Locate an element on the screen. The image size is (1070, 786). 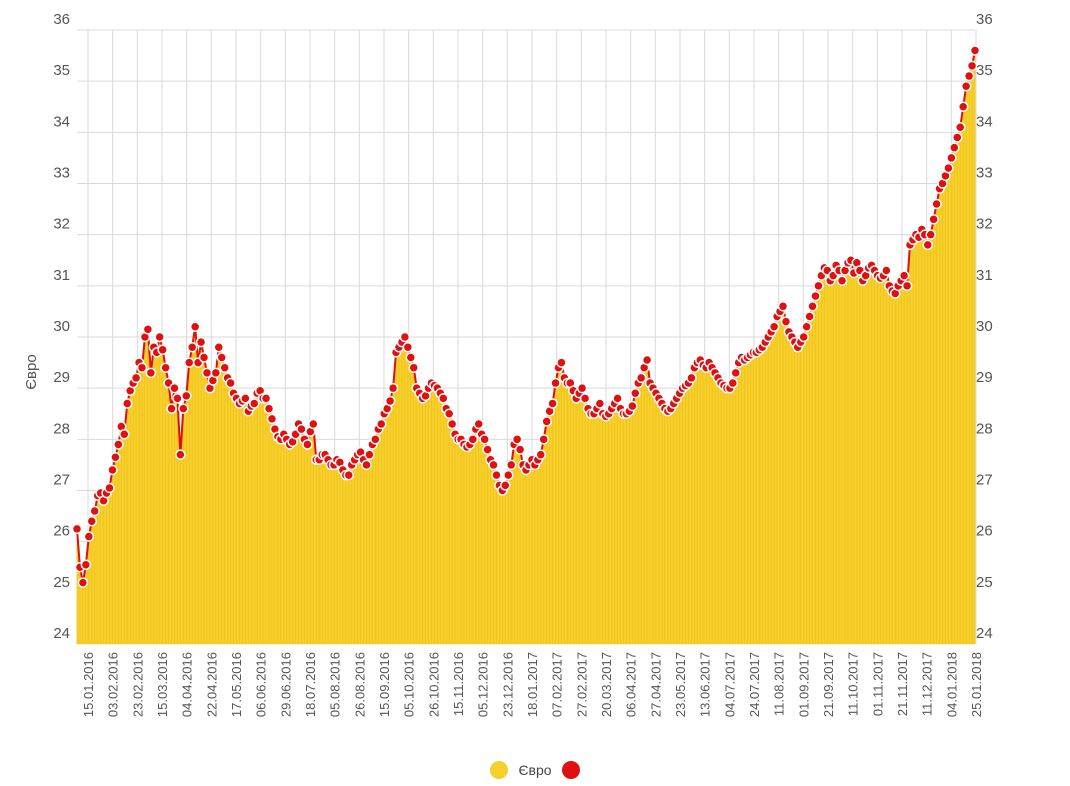
x-tick-label: 15.09.2016 is located at coordinates (384, 684).